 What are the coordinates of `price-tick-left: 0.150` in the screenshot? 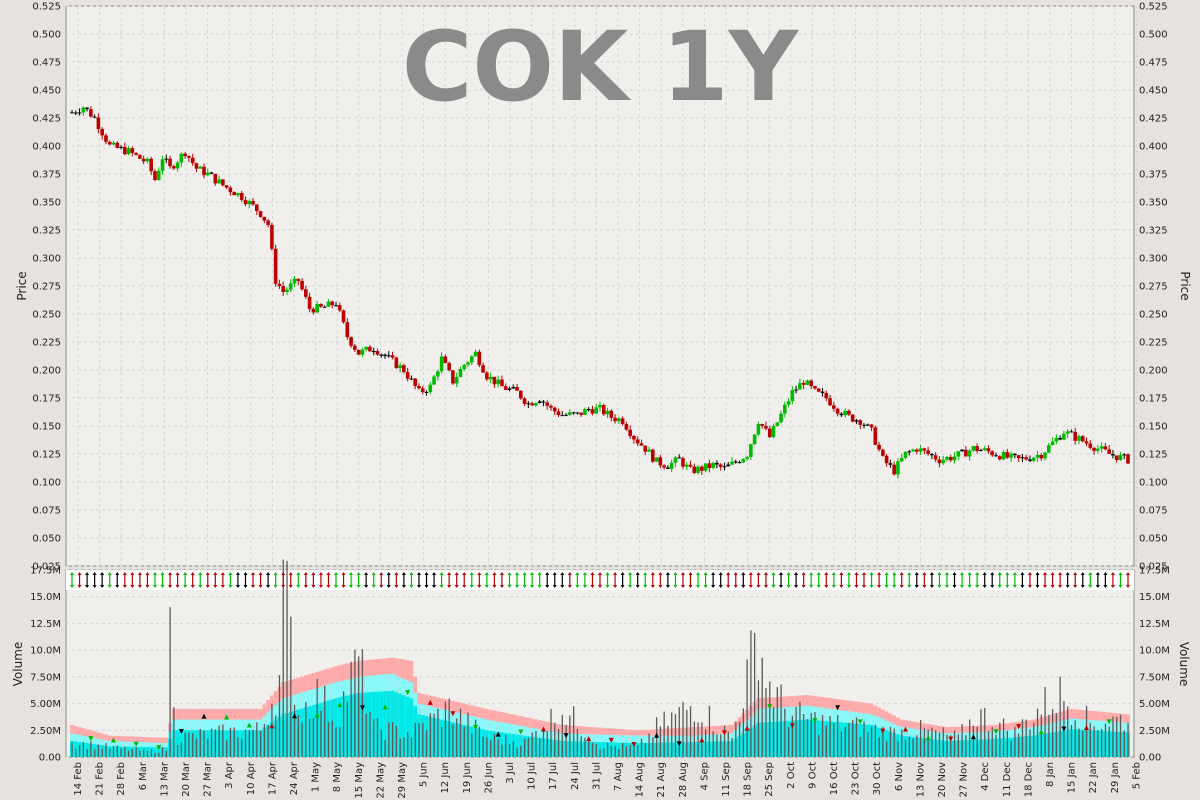 It's located at (46, 427).